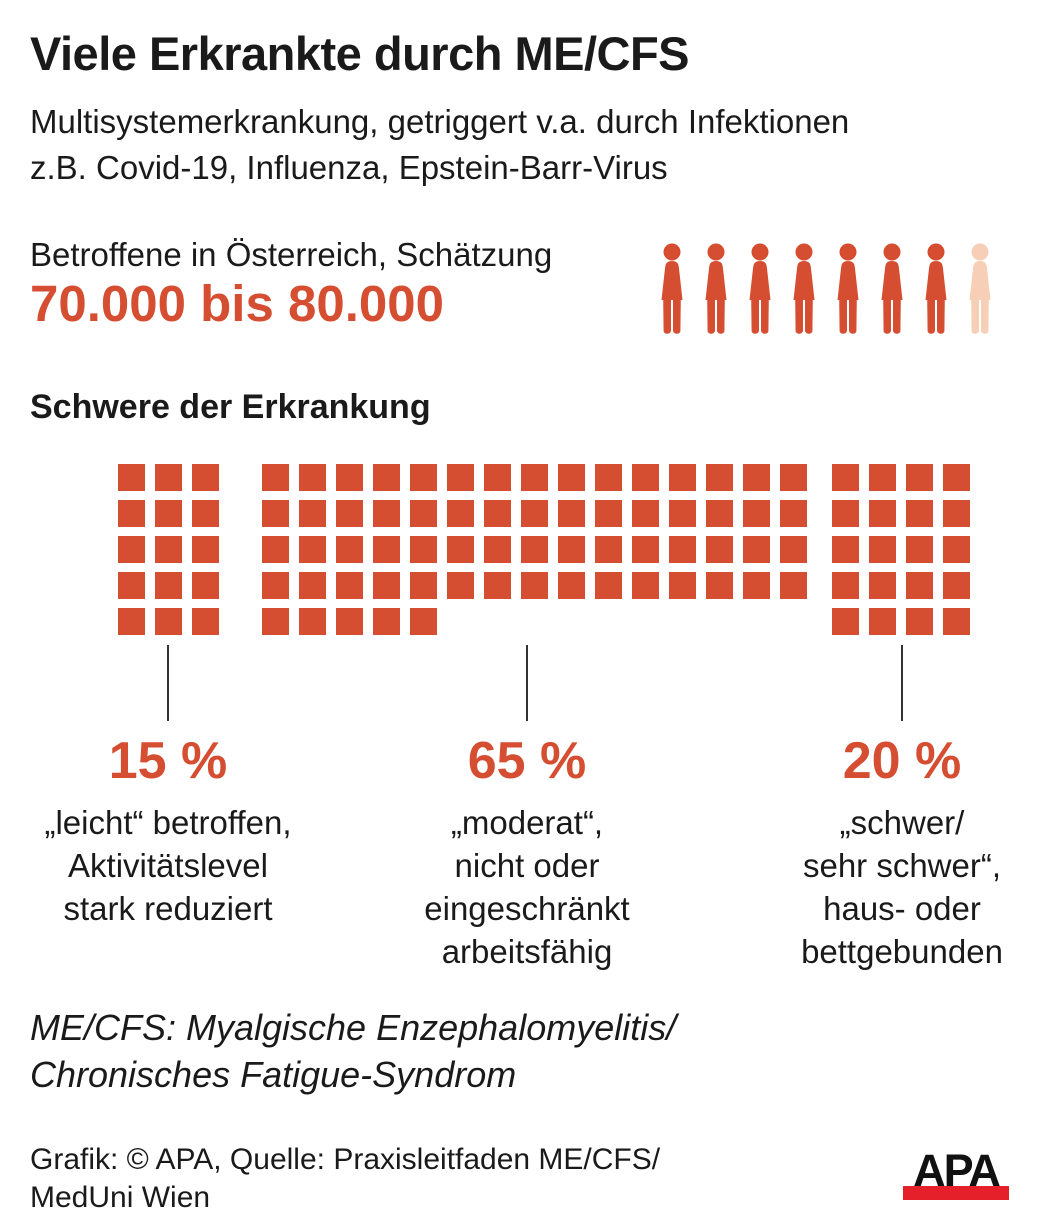  Describe the element at coordinates (168, 822) in the screenshot. I see `severity-description-line: „leicht“ betroffen,` at that location.